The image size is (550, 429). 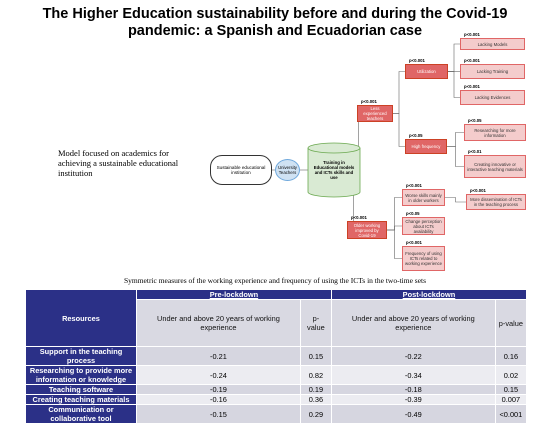 What do you see at coordinates (315, 414) in the screenshot?
I see `table-cell: 0.29` at bounding box center [315, 414].